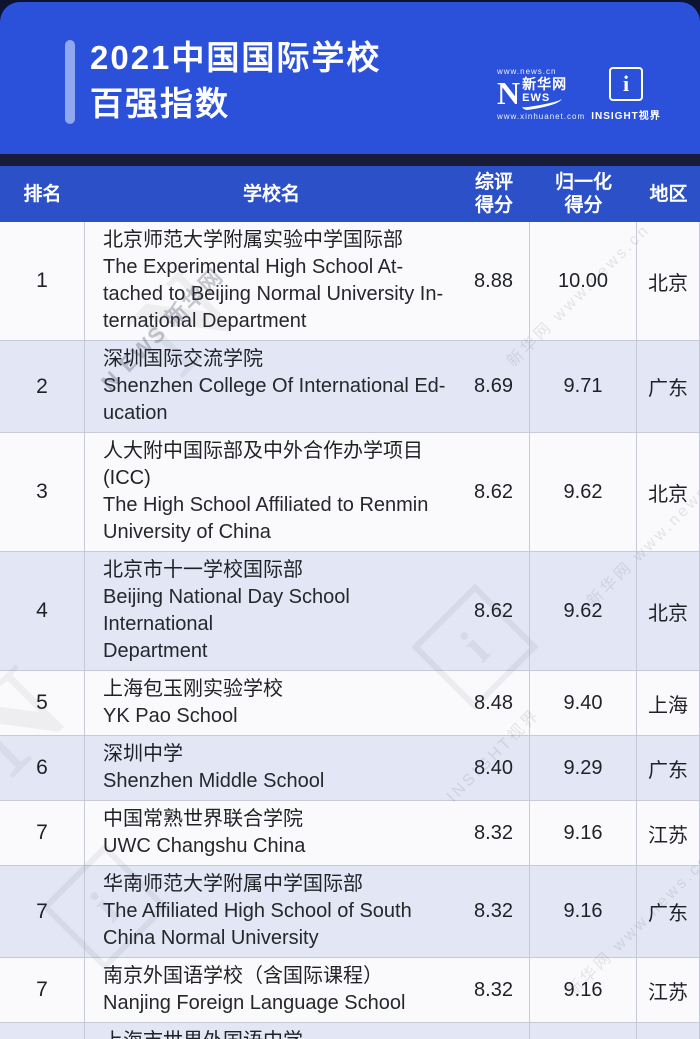 This screenshot has height=1039, width=700. I want to click on school-name-cn: 上海市世界外国语中学, so click(274, 1033).